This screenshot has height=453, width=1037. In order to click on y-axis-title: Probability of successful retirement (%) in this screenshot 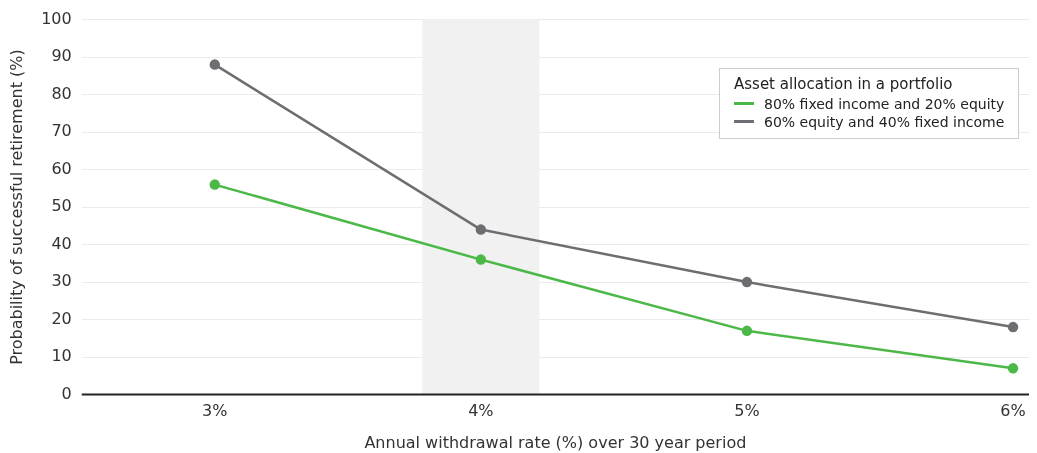, I will do `click(16, 207)`.